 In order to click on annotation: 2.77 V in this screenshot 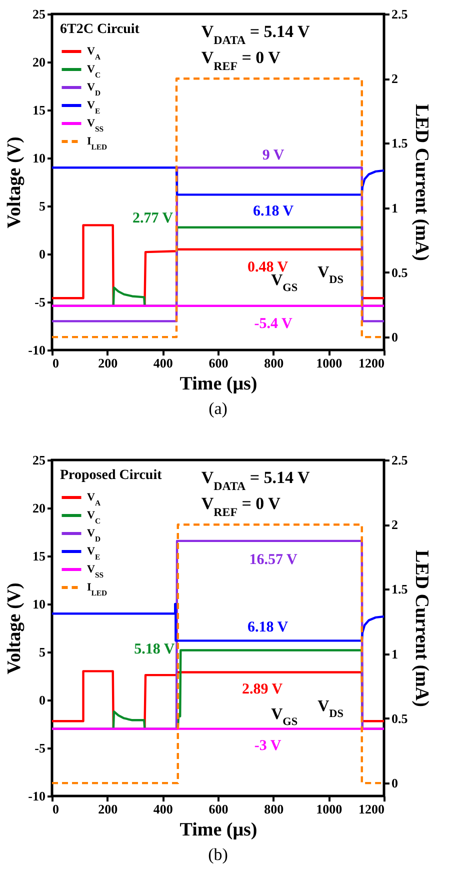, I will do `click(153, 218)`.